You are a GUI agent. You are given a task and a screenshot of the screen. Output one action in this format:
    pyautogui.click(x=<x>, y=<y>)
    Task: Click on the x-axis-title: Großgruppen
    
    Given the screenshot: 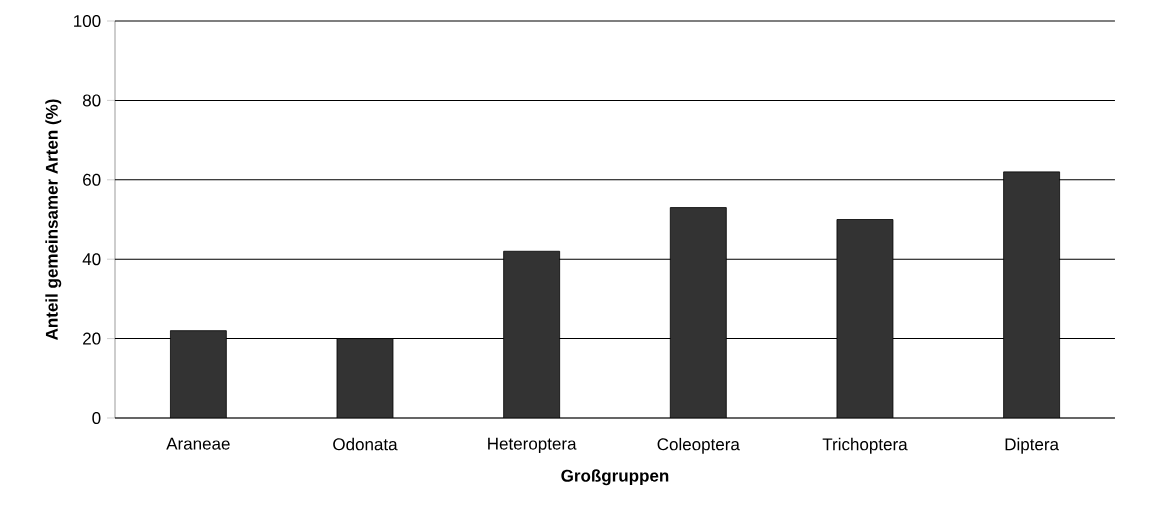 What is the action you would take?
    pyautogui.click(x=615, y=477)
    